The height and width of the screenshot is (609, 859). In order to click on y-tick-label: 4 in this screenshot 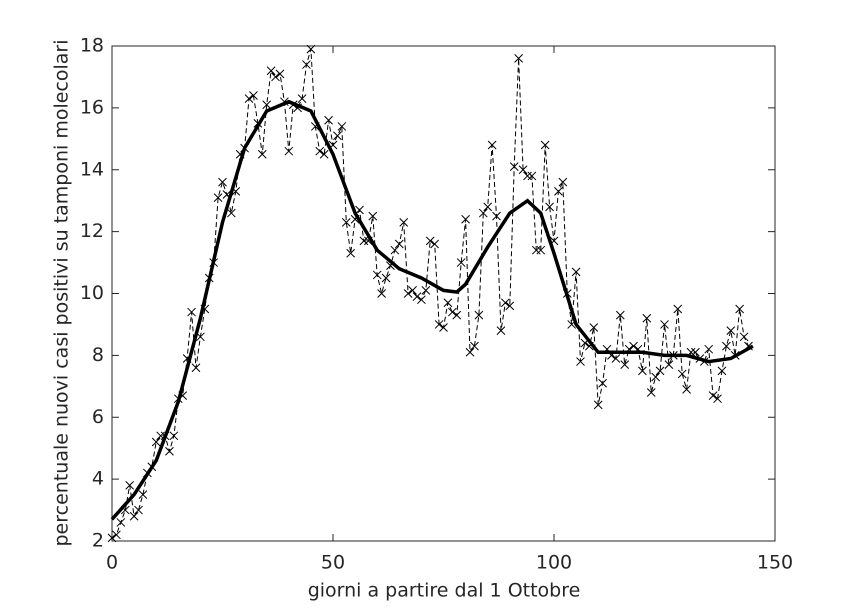, I will do `click(98, 479)`.